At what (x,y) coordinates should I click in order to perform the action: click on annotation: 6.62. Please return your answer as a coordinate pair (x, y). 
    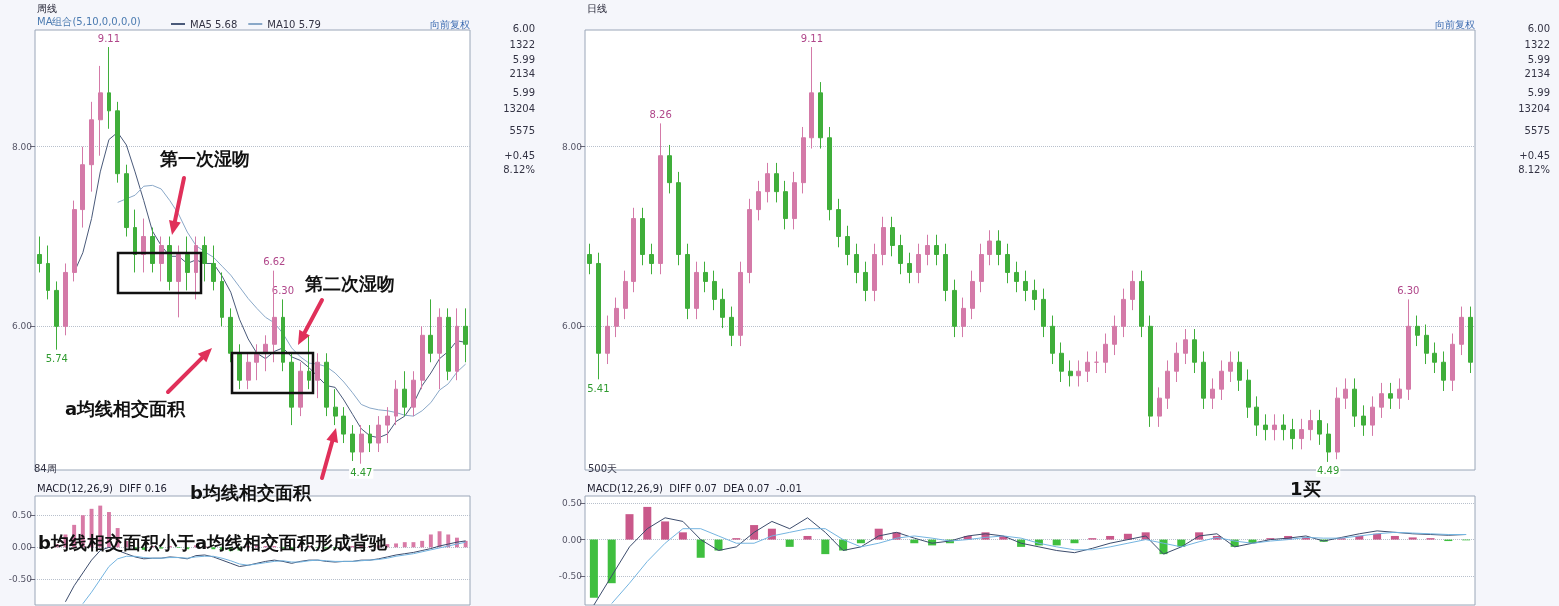
    Looking at the image, I should click on (274, 262).